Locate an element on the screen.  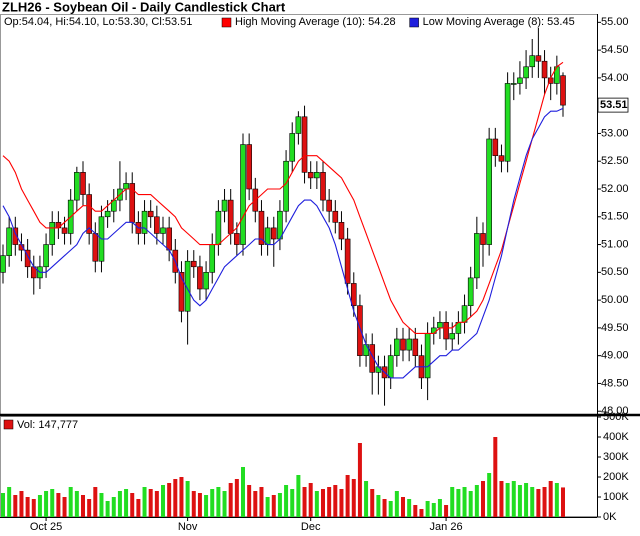
y-tick-label: 50.50 is located at coordinates (615, 272).